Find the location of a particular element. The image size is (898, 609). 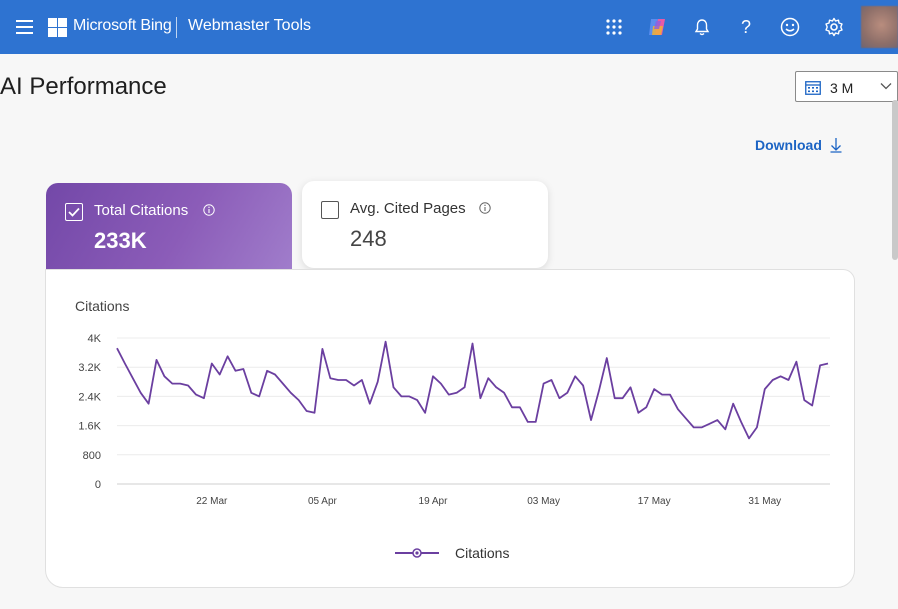

settings-gear-icon is located at coordinates (834, 27).